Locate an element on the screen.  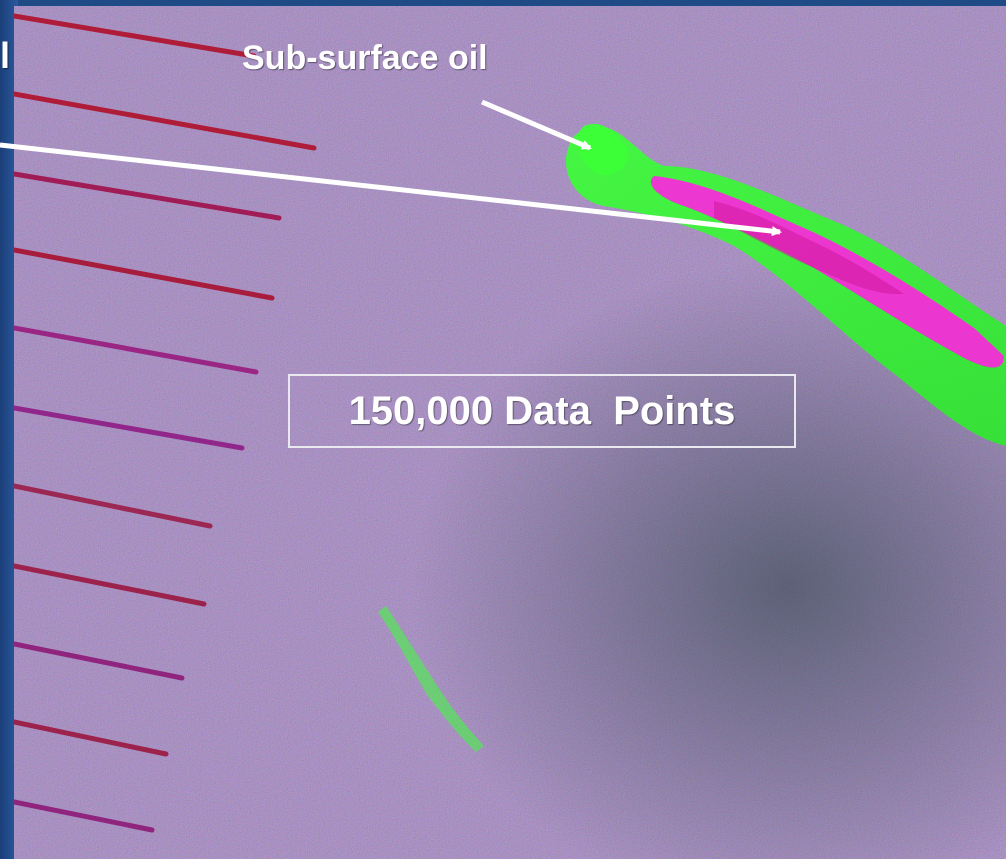
arrow-to-subsurface-oil-icon is located at coordinates (536, 125).